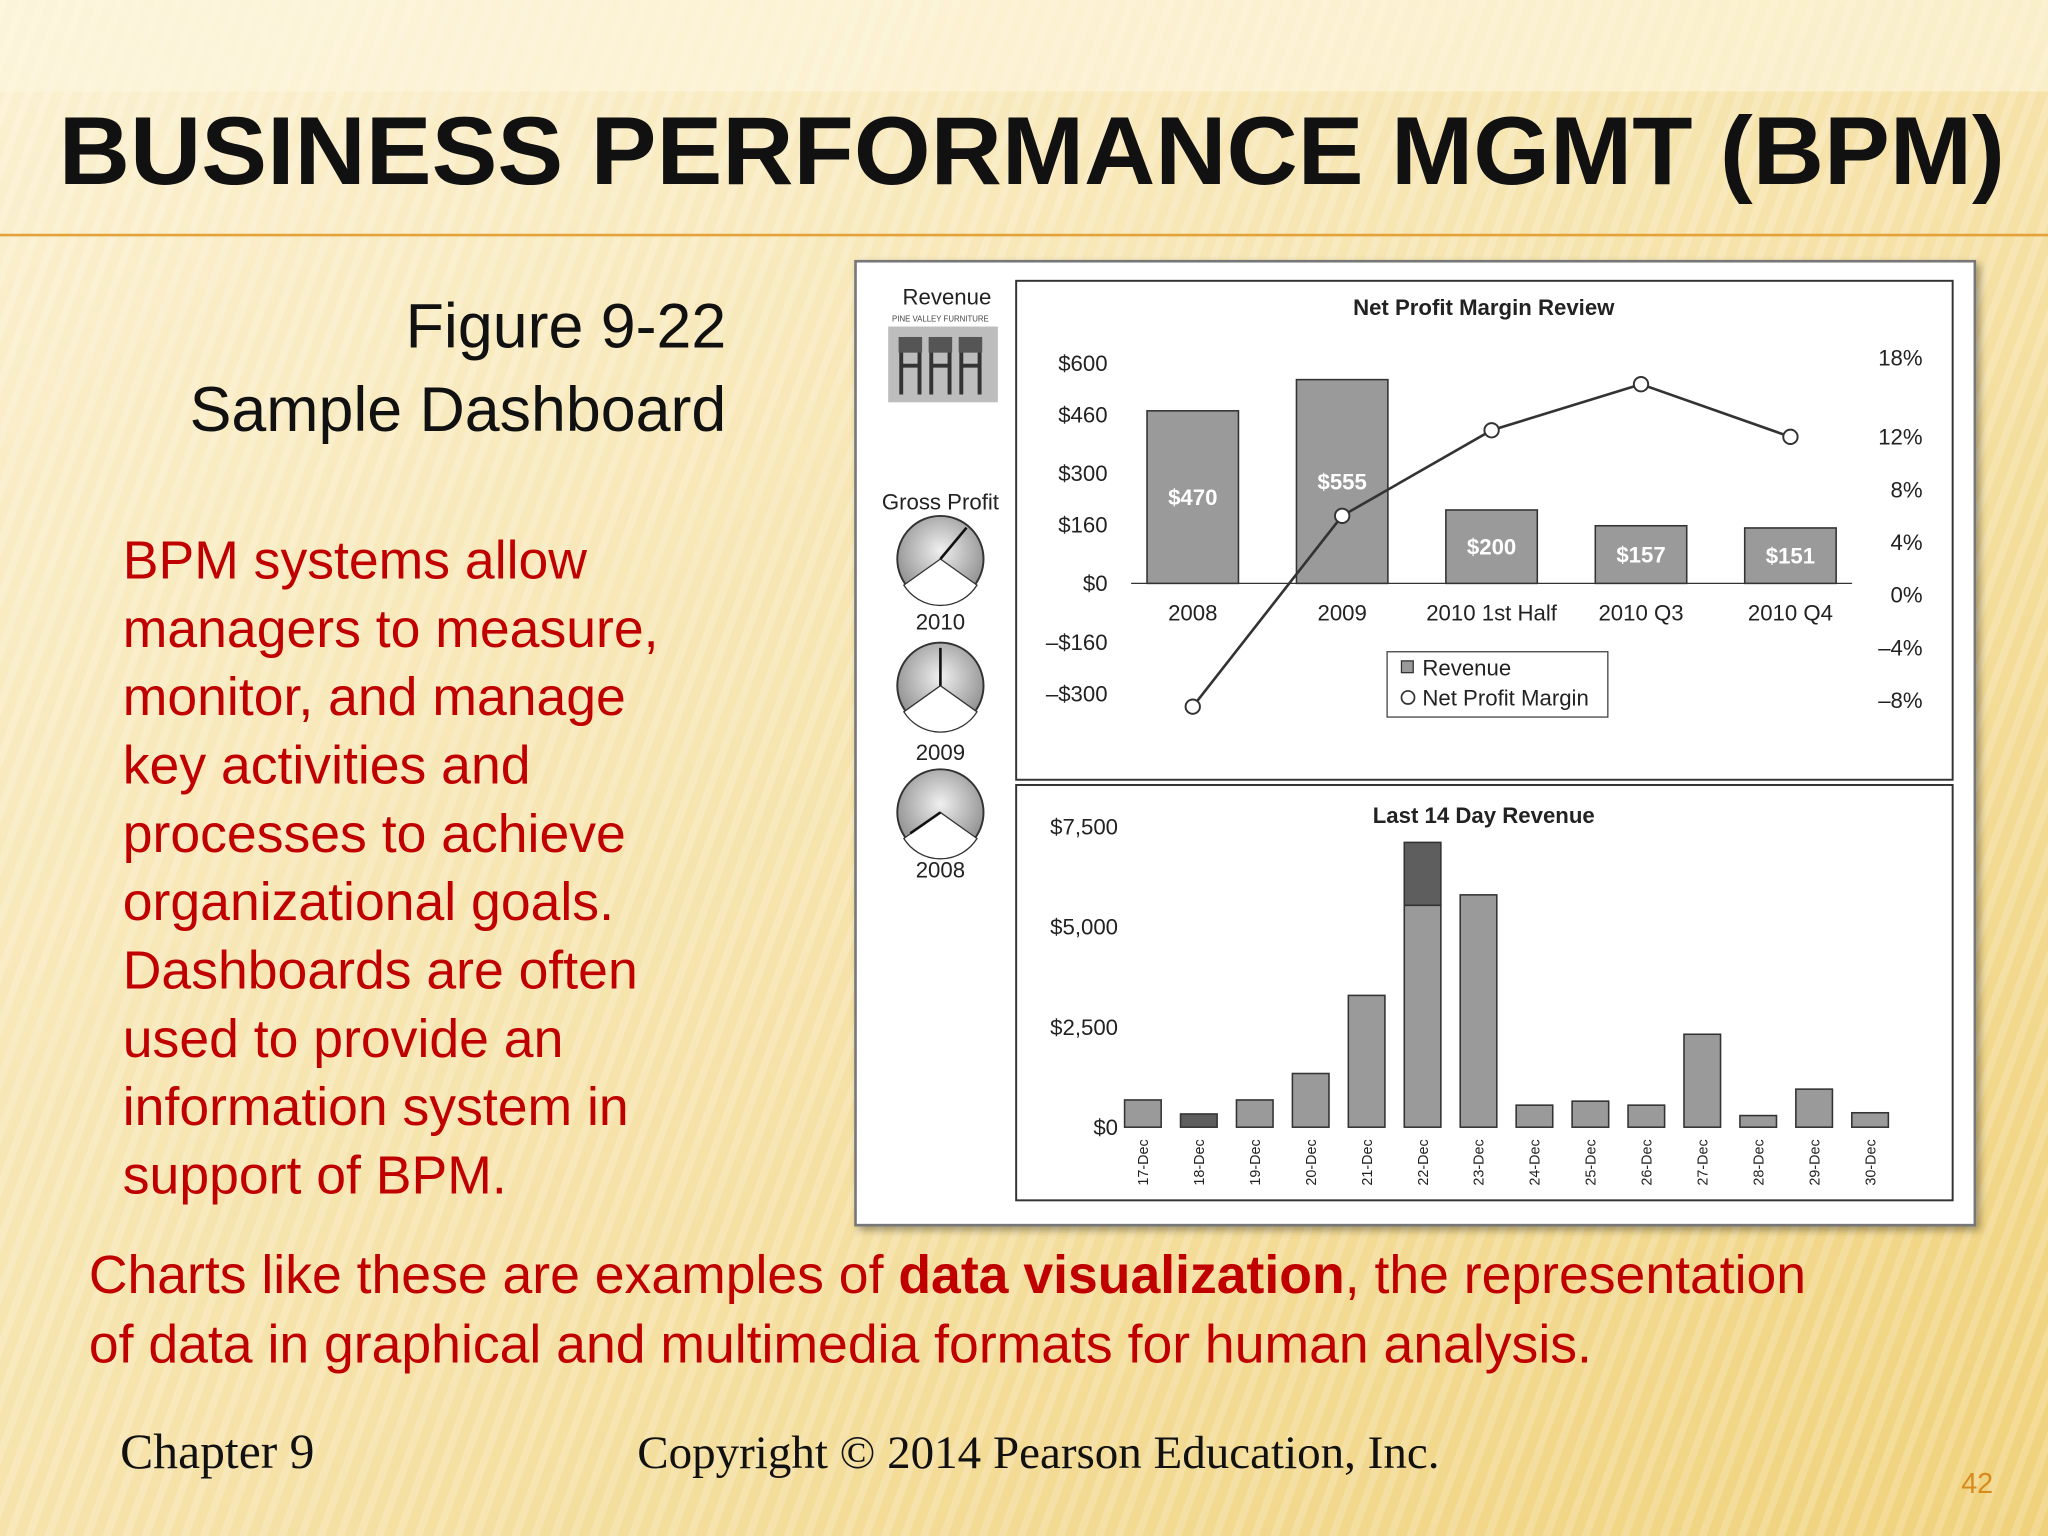  I want to click on x-tick-label: 2010 Q3, so click(1640, 612).